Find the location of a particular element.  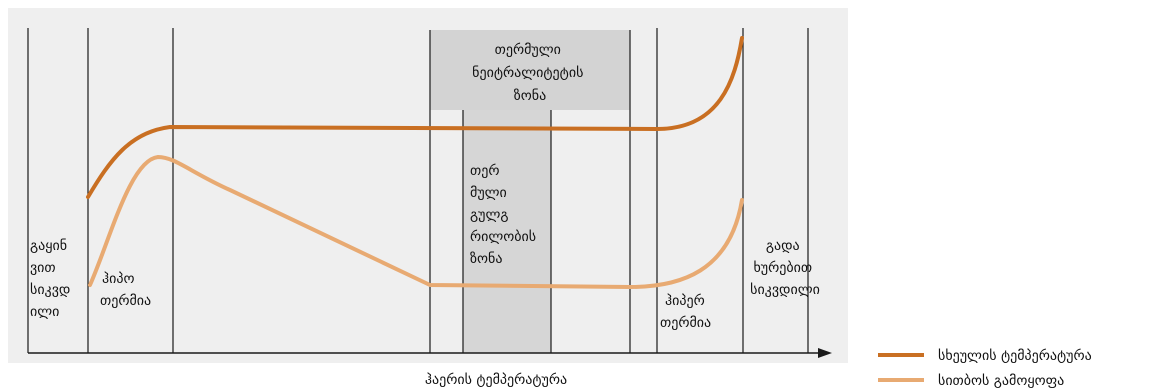

core-line-3: გულგ is located at coordinates (489, 215).